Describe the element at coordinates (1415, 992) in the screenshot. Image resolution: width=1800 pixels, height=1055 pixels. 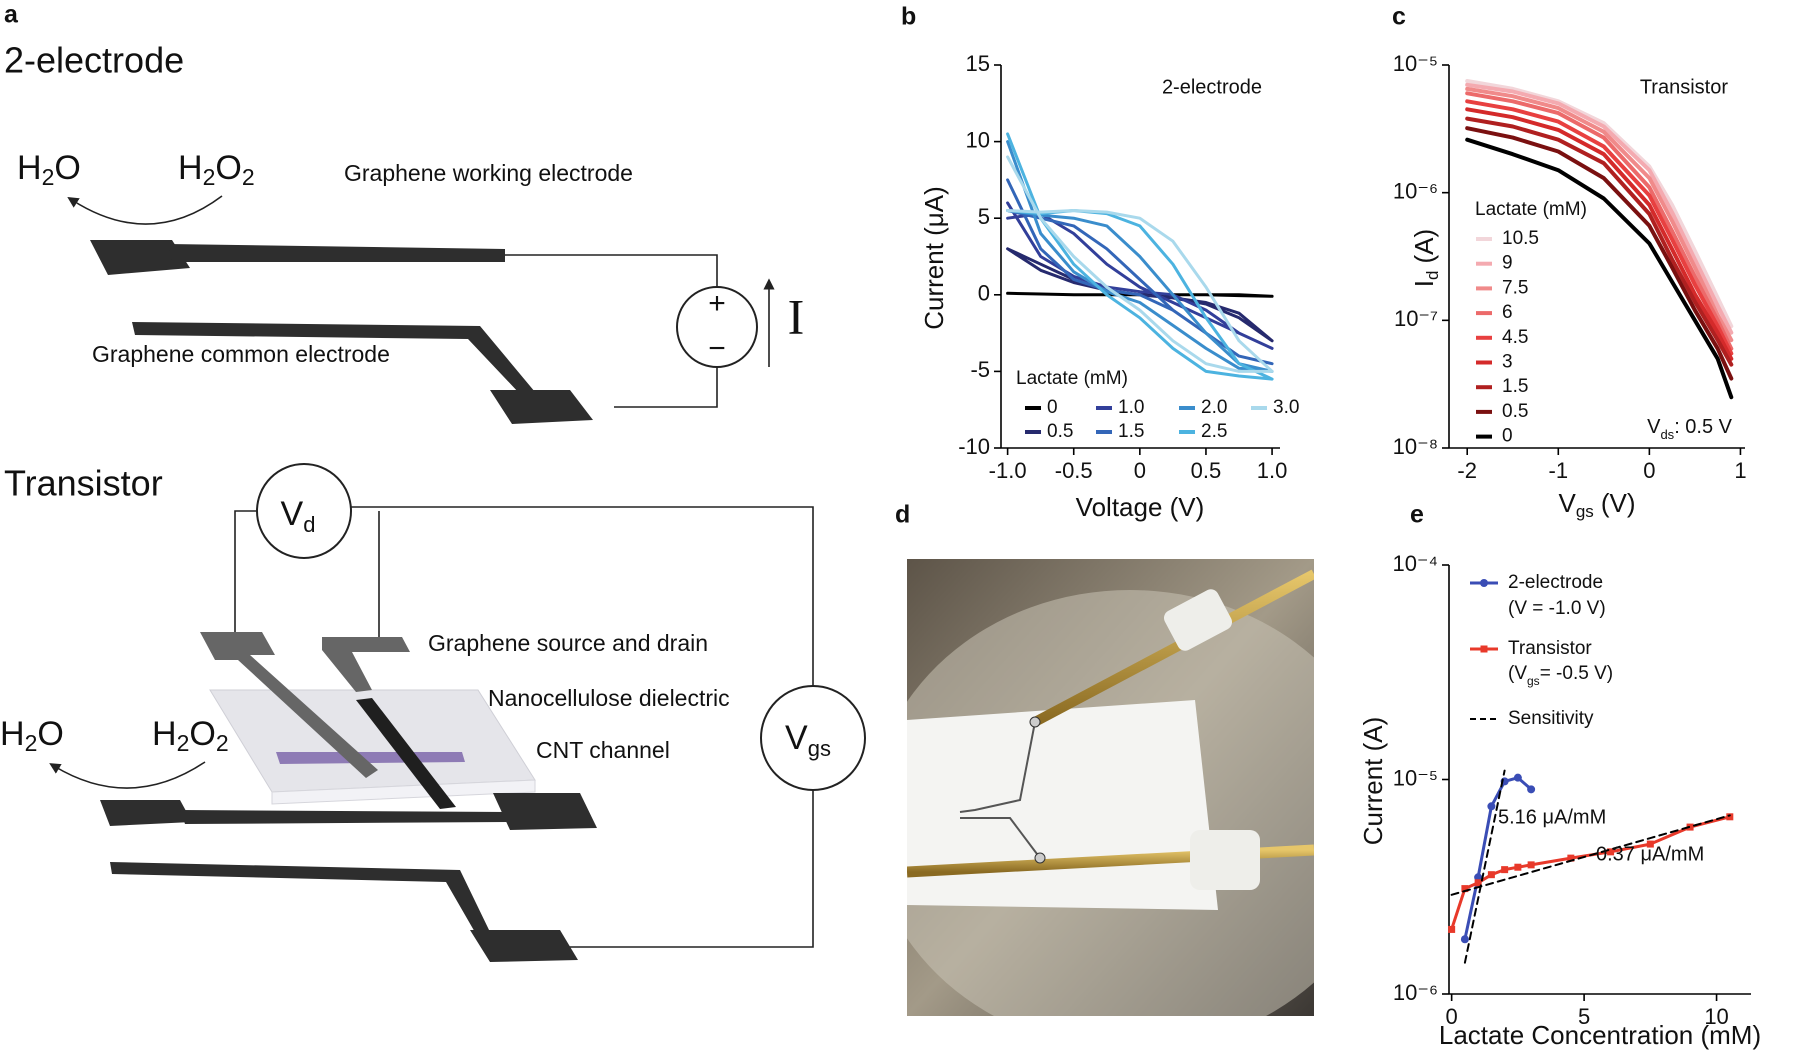
I see `y-tick-label: 10⁻⁶` at that location.